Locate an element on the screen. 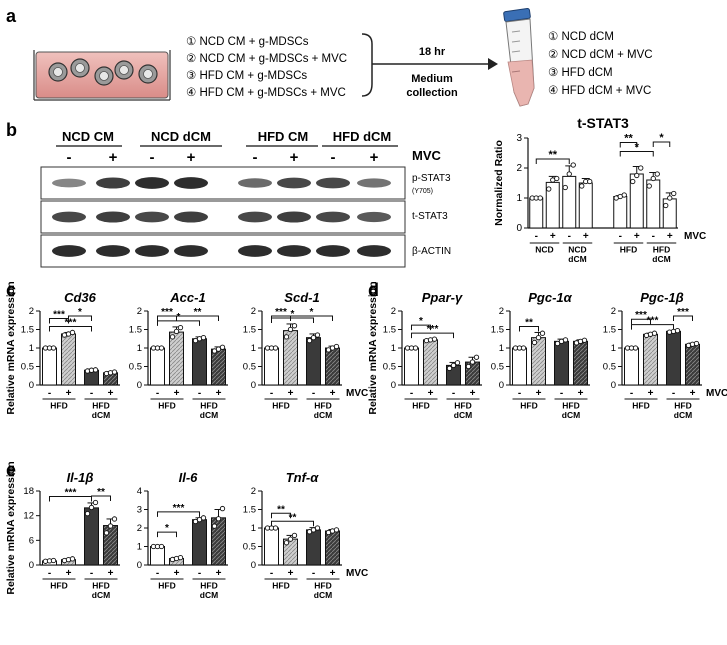 The width and height of the screenshot is (727, 645). collection-line-2: collection is located at coordinates (432, 93).